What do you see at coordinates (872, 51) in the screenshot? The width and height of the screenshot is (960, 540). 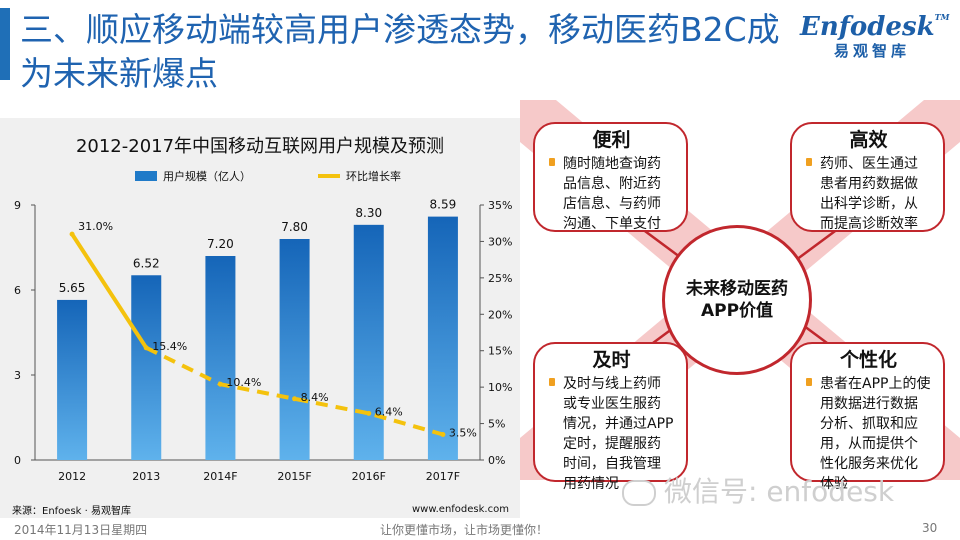 I see `logo-chinese: 易观智库` at bounding box center [872, 51].